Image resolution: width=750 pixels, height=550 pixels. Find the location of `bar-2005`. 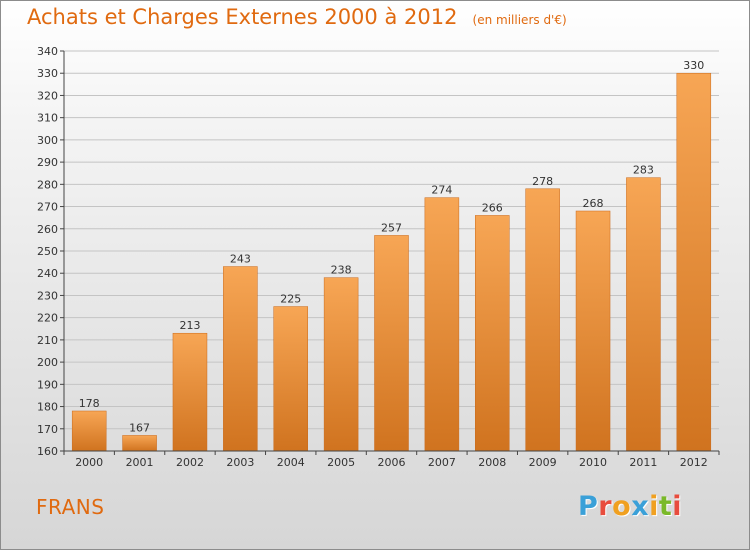

bar-2005 is located at coordinates (341, 364).